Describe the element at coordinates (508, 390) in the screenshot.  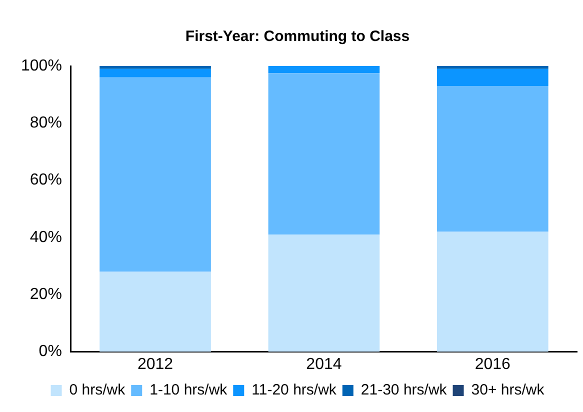
I see `legend-label: 30+ hrs/wk` at that location.